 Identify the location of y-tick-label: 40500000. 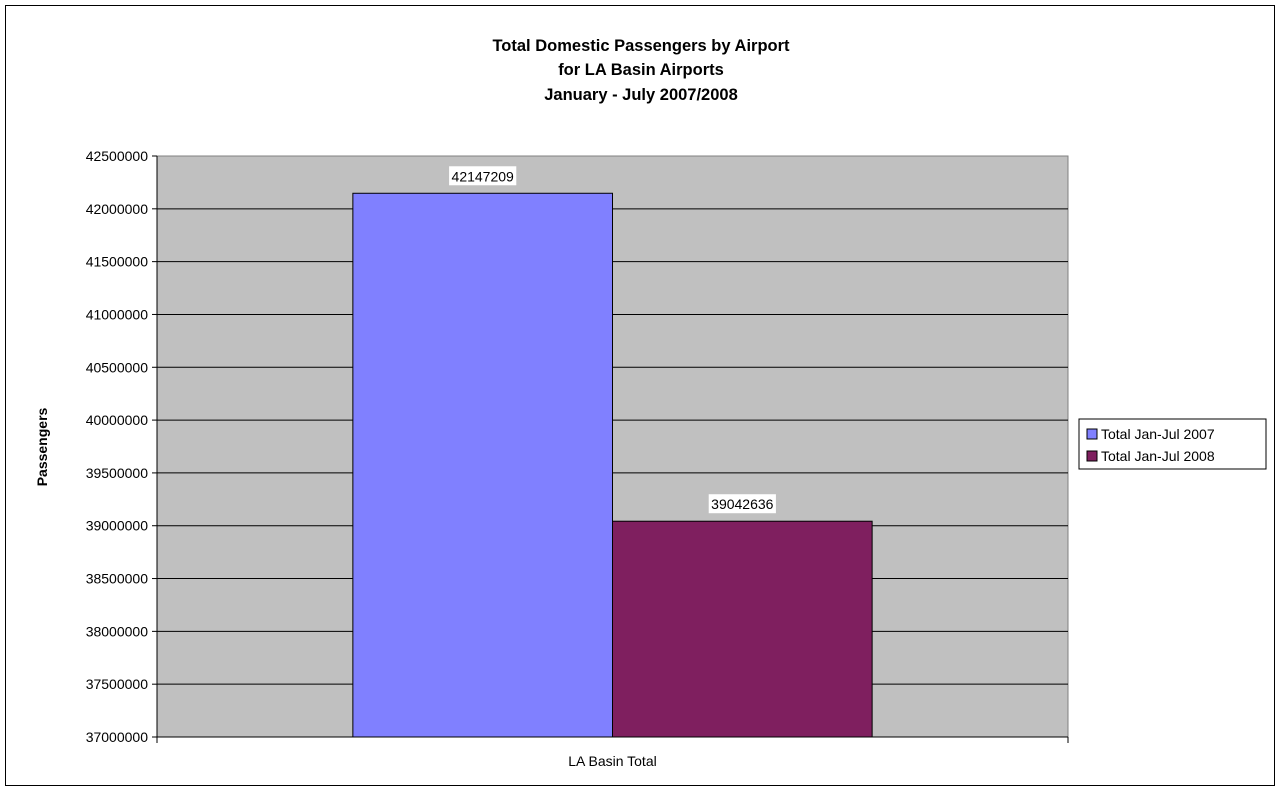
(117, 367).